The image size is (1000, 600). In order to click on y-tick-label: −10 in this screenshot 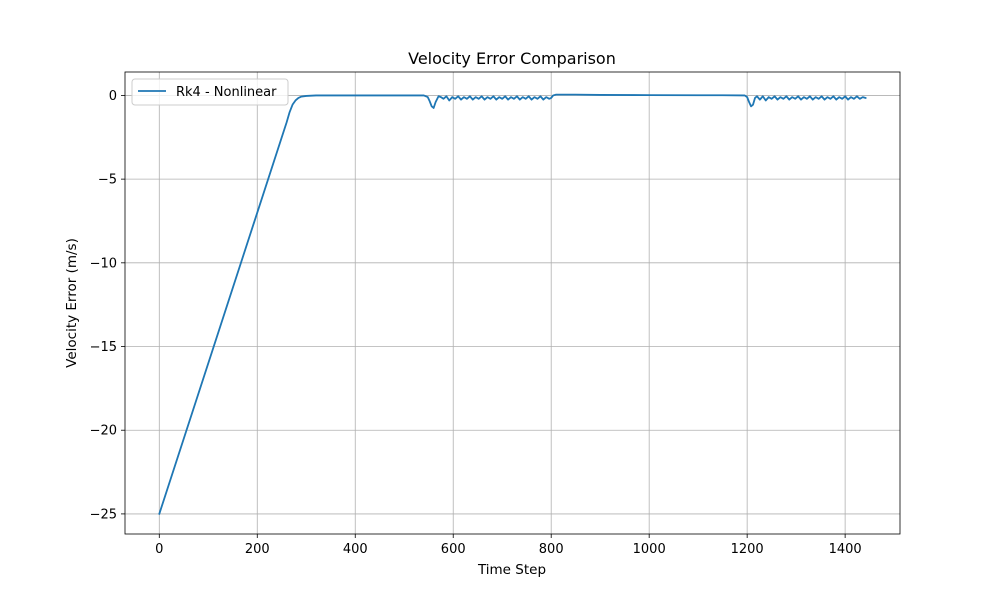, I will do `click(103, 263)`.